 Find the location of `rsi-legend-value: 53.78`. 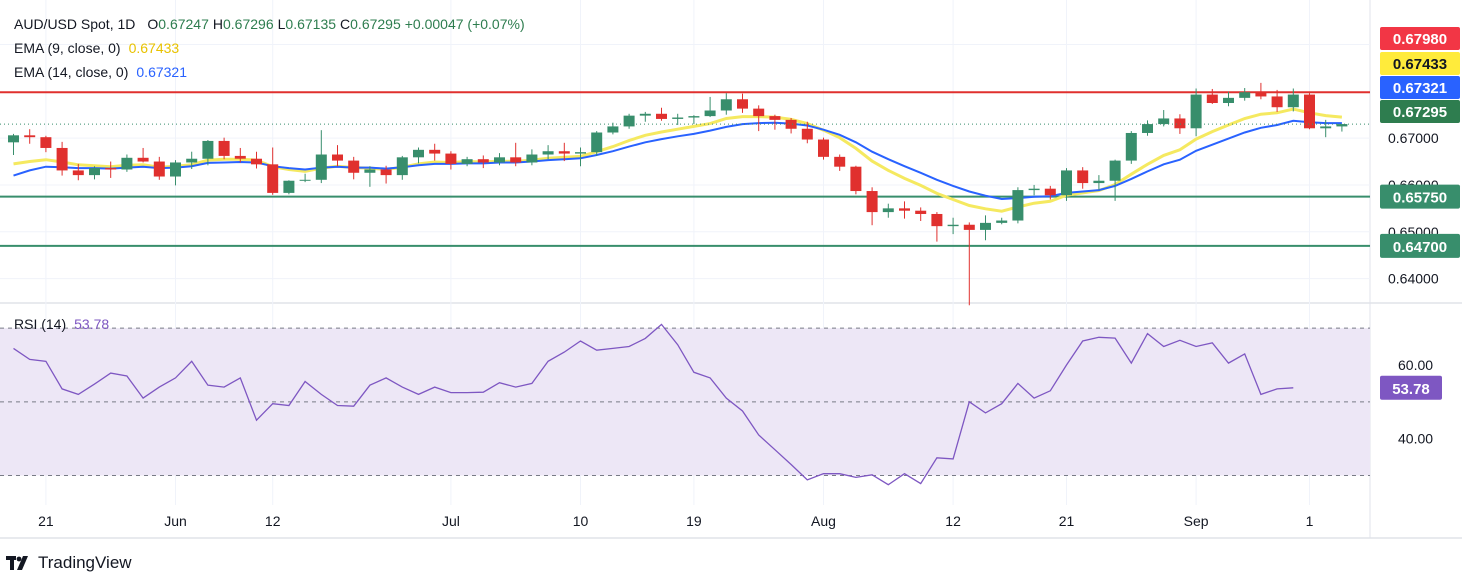

rsi-legend-value: 53.78 is located at coordinates (92, 324).